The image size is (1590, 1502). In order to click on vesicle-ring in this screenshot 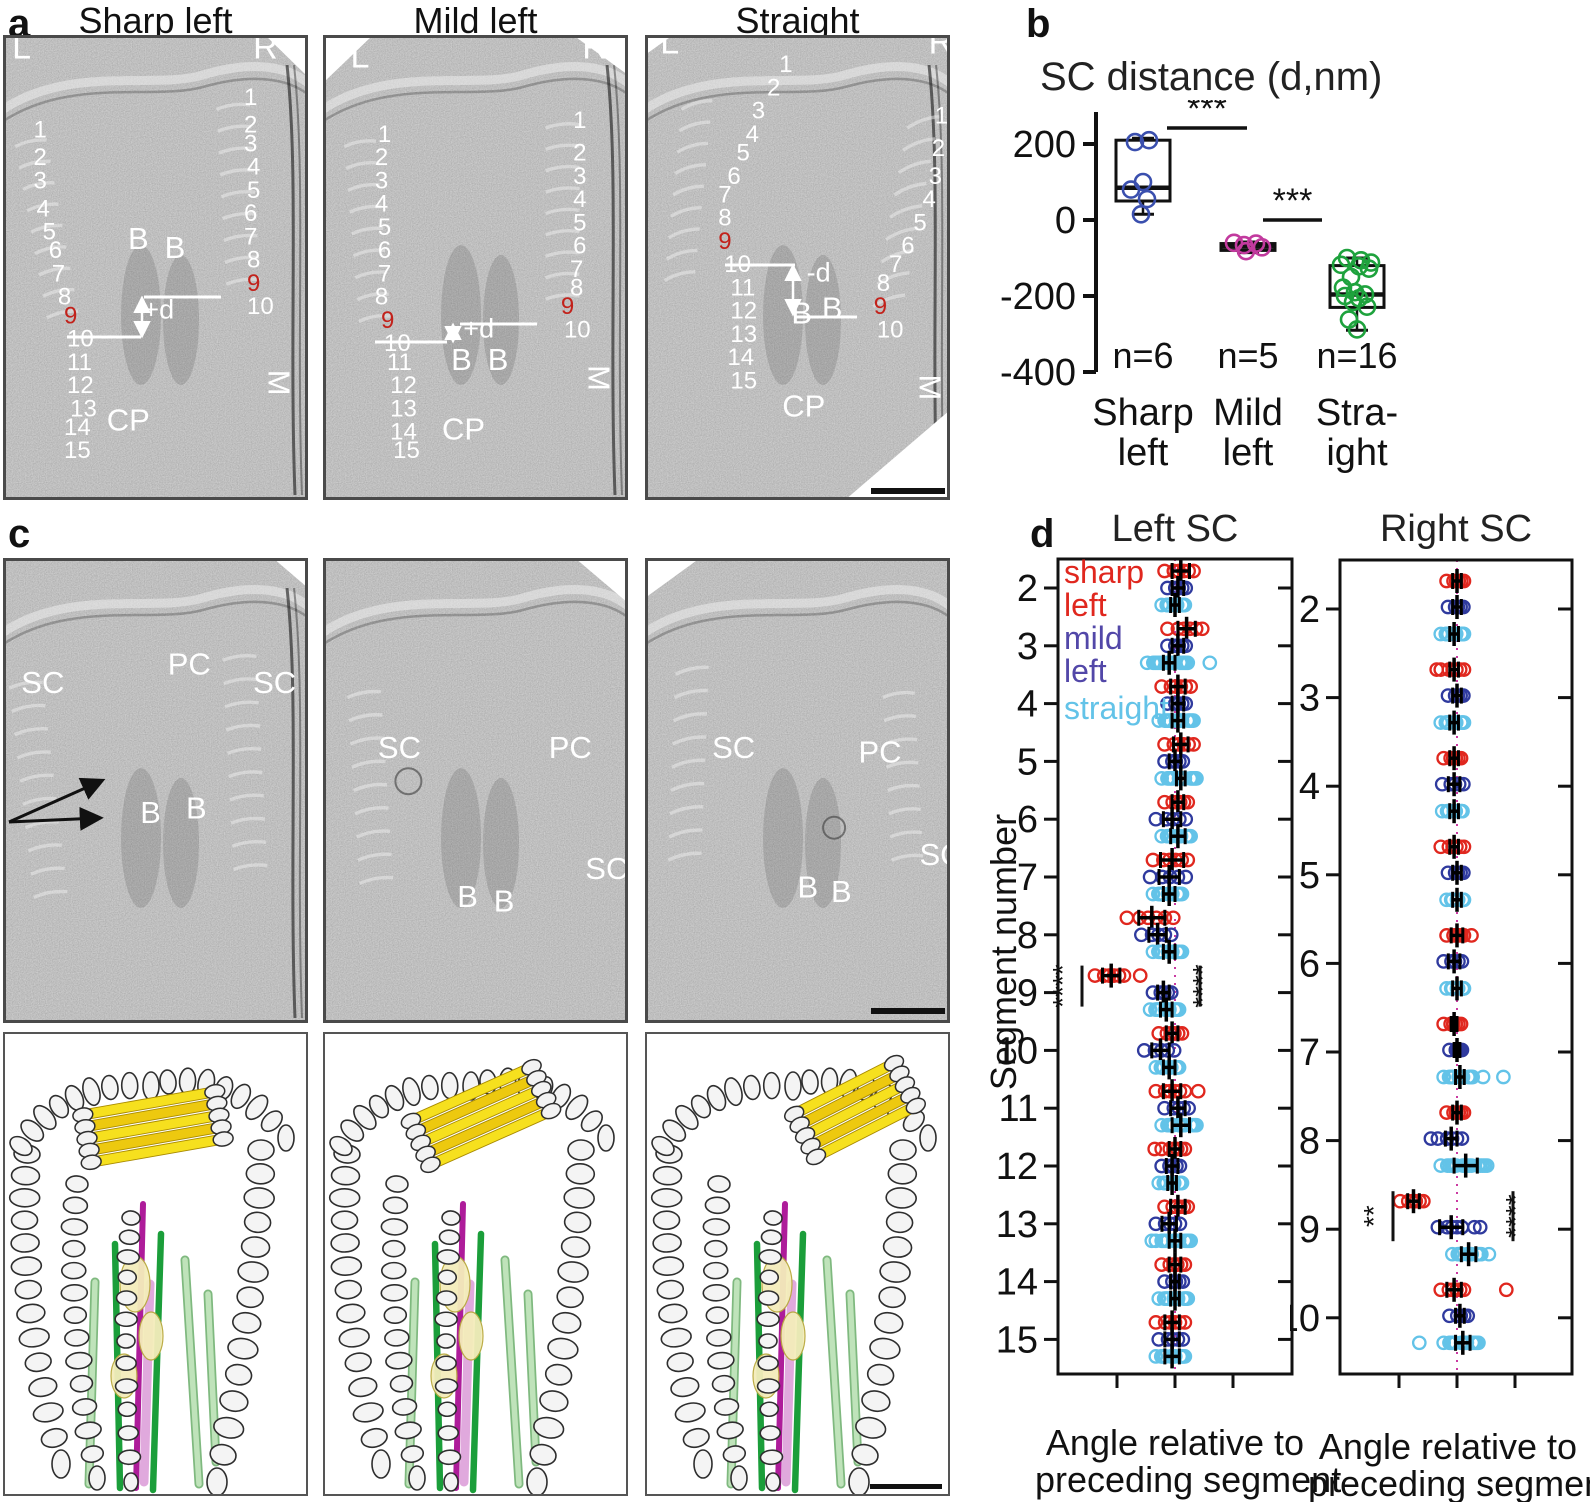, I will do `click(834, 827)`.